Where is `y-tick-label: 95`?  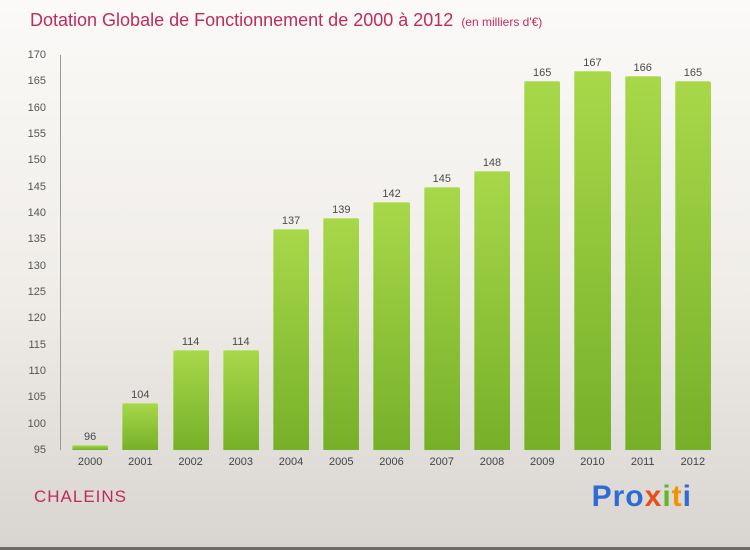
y-tick-label: 95 is located at coordinates (39, 450).